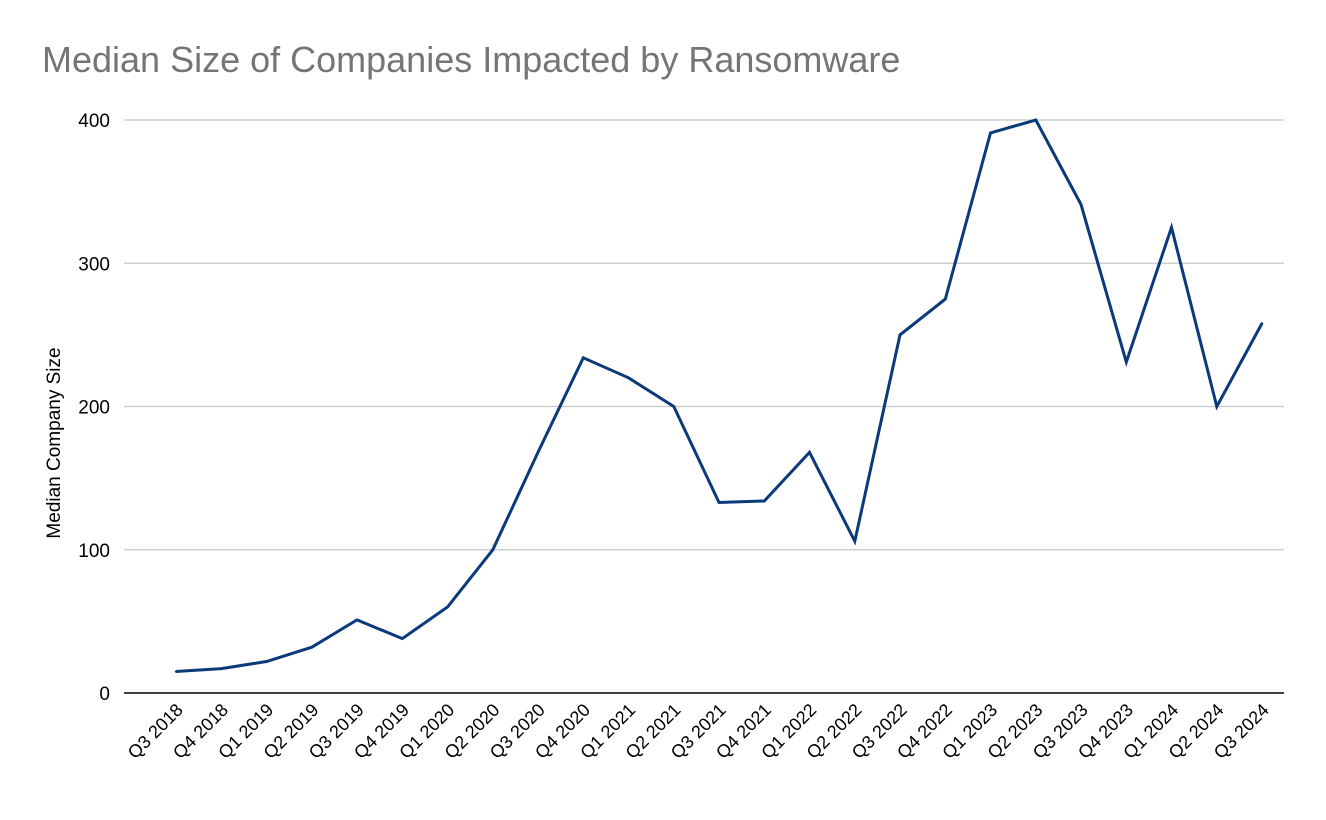 This screenshot has height=820, width=1326. I want to click on y-tick-label: 300, so click(94, 264).